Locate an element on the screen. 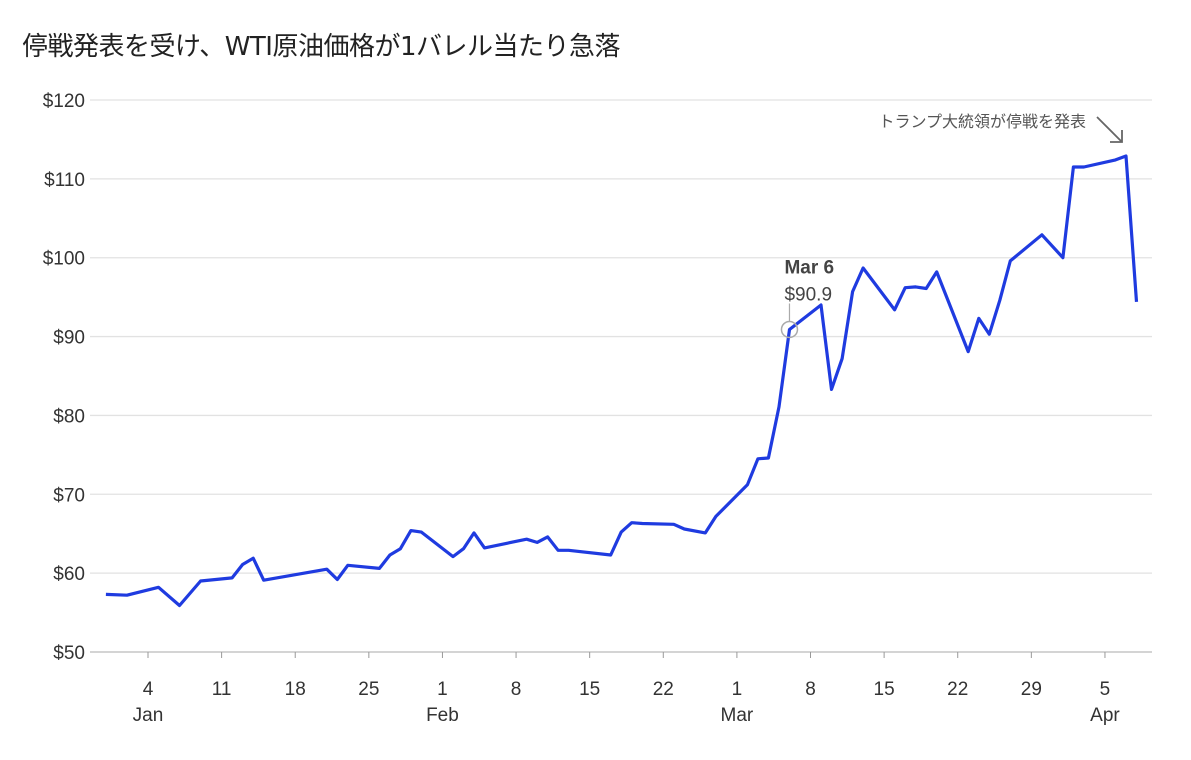  x-month-label: Apr is located at coordinates (1105, 715).